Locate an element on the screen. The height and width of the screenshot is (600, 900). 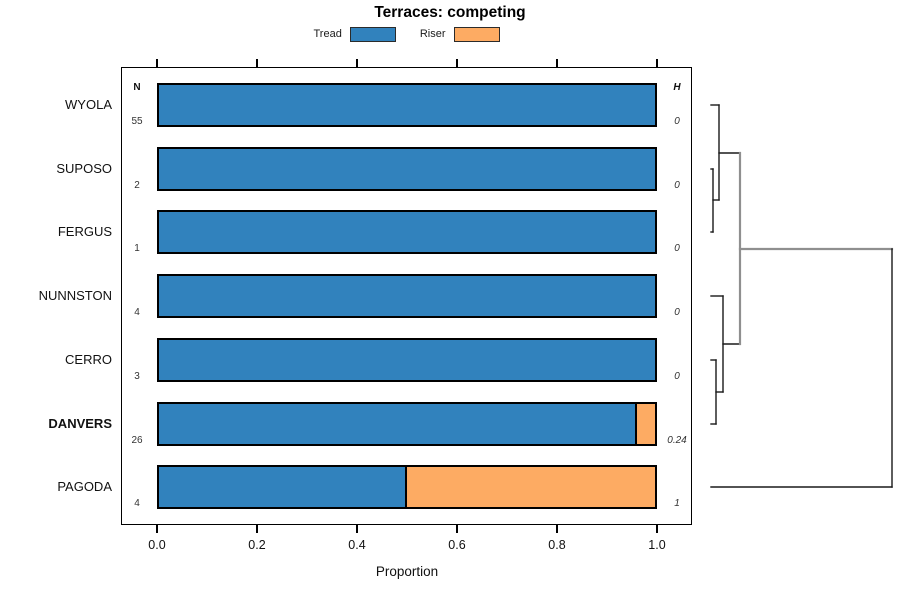
h-value-nunnston: 0 is located at coordinates (677, 313).